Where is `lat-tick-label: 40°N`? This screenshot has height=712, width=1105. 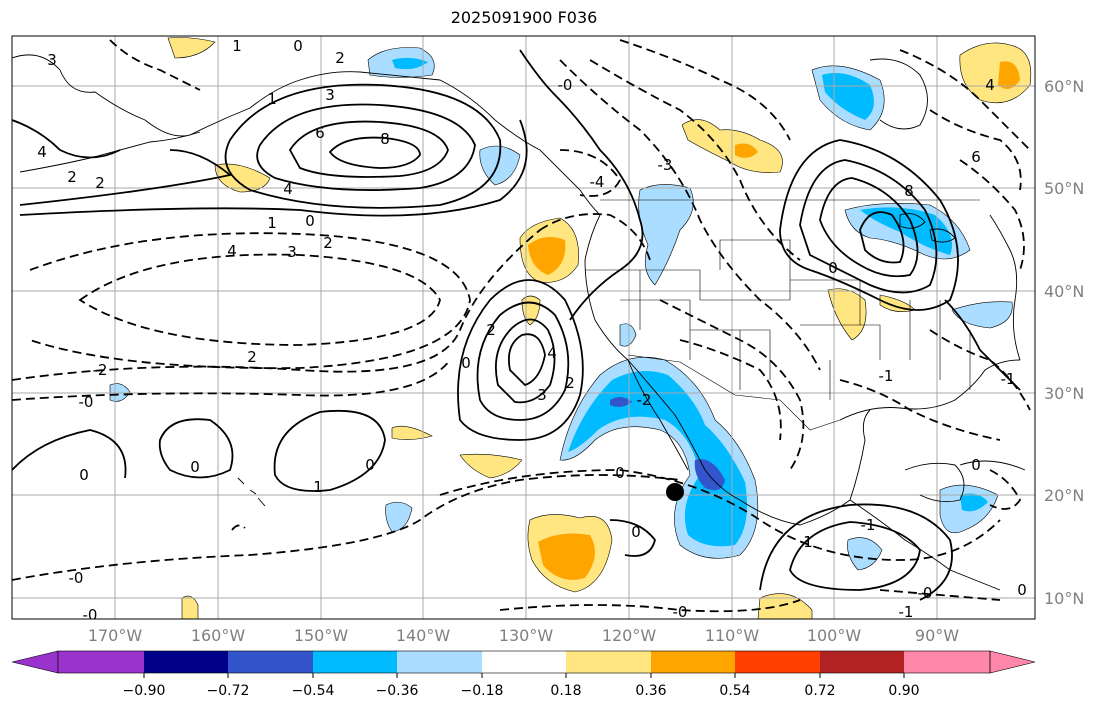 lat-tick-label: 40°N is located at coordinates (1064, 291).